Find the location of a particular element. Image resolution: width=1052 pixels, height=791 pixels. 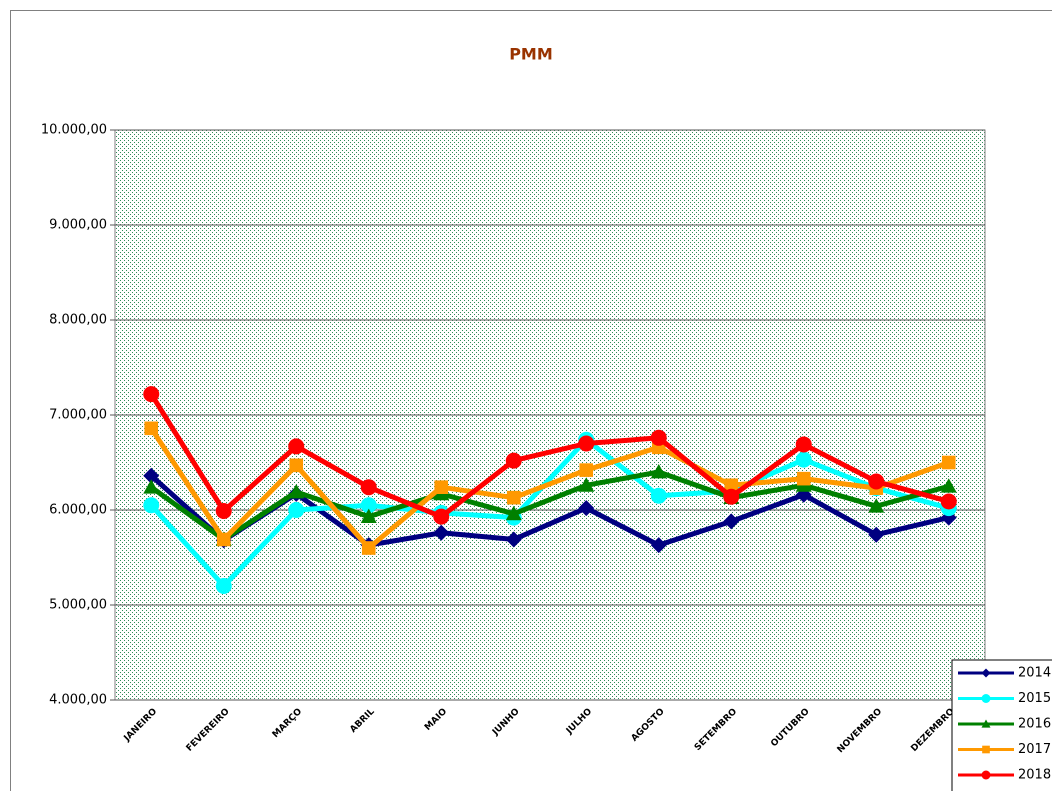

y-tick-label: 4.000,00 is located at coordinates (78, 700).